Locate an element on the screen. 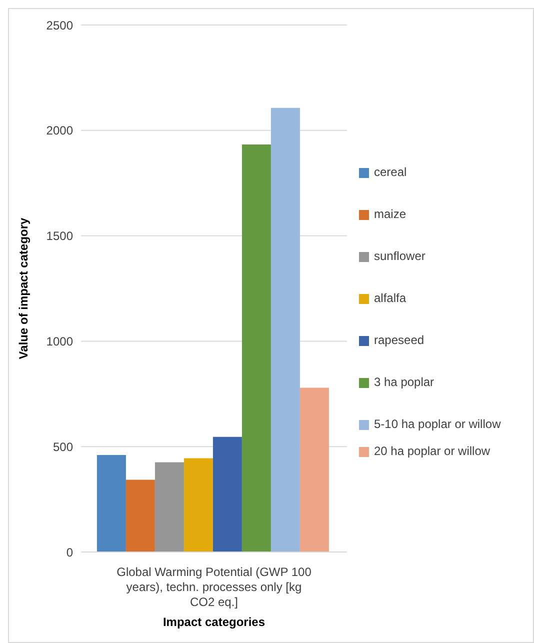 This screenshot has height=643, width=534. legend-label: maize is located at coordinates (390, 214).